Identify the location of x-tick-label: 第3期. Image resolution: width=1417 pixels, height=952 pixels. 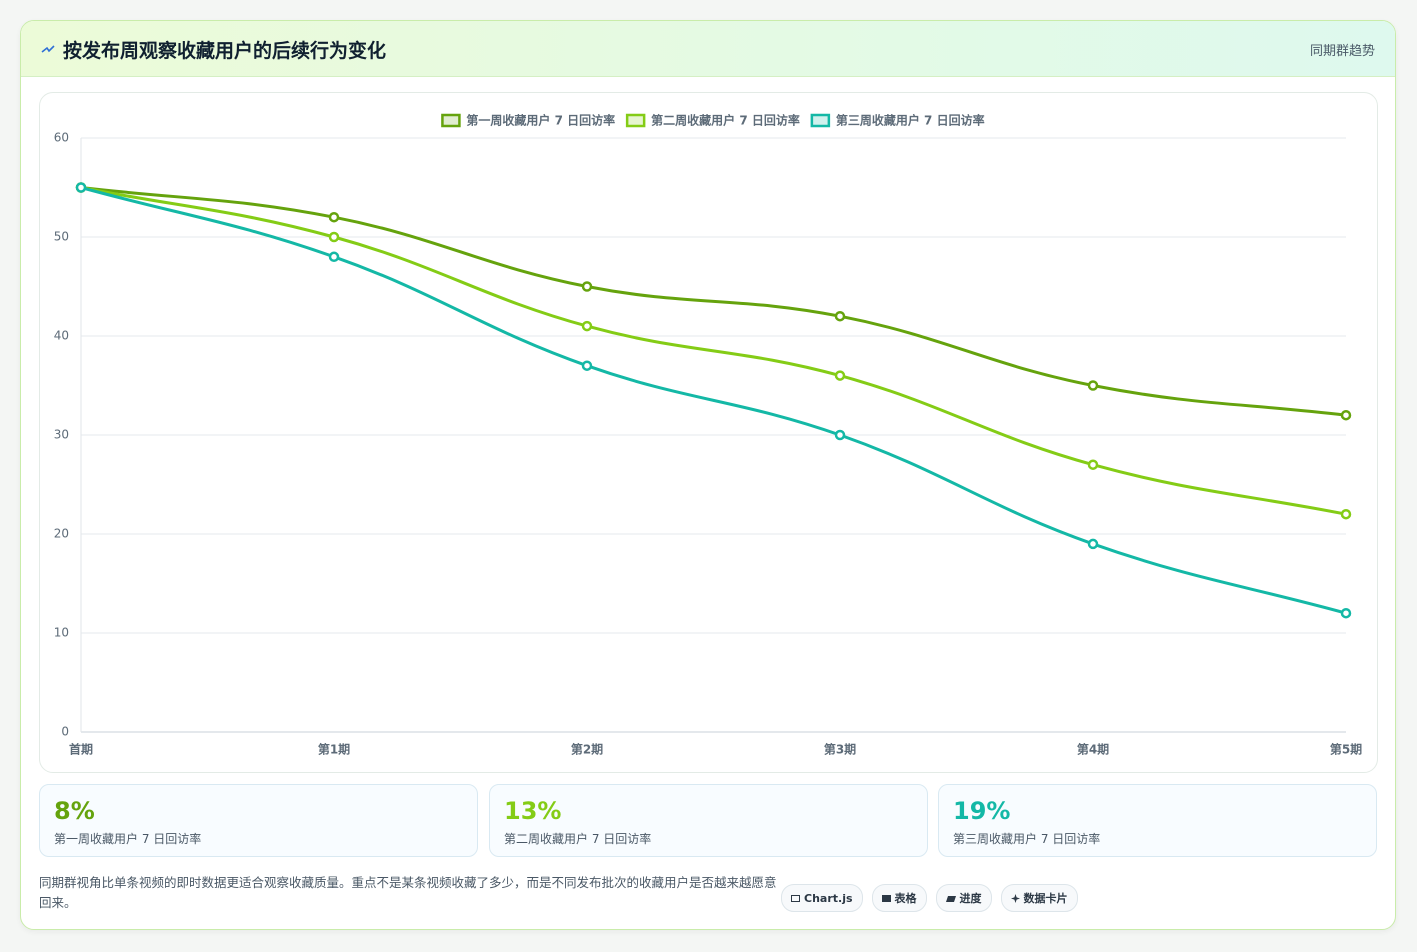
(840, 749).